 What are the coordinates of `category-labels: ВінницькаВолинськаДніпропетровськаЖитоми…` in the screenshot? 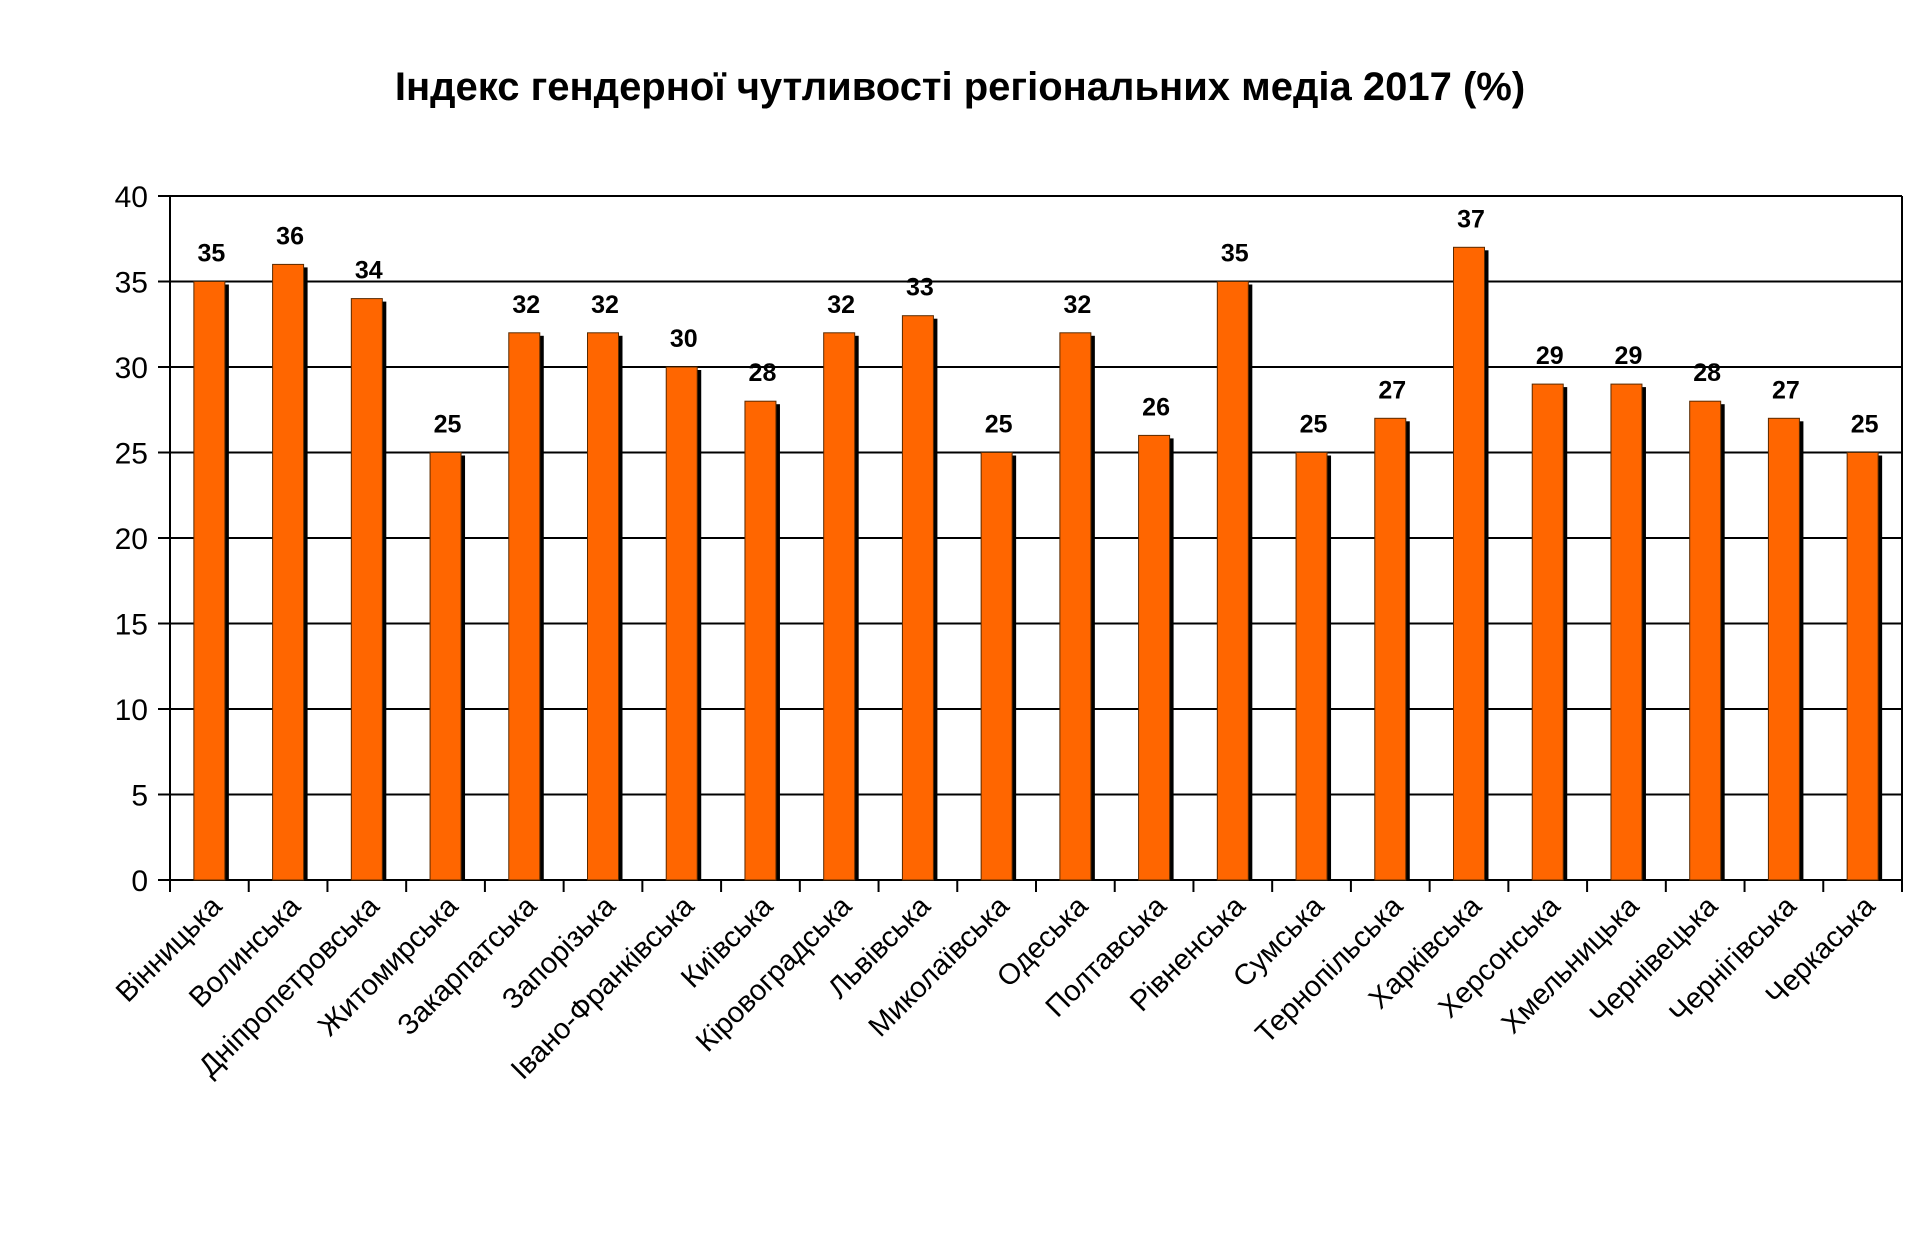 It's located at (996, 988).